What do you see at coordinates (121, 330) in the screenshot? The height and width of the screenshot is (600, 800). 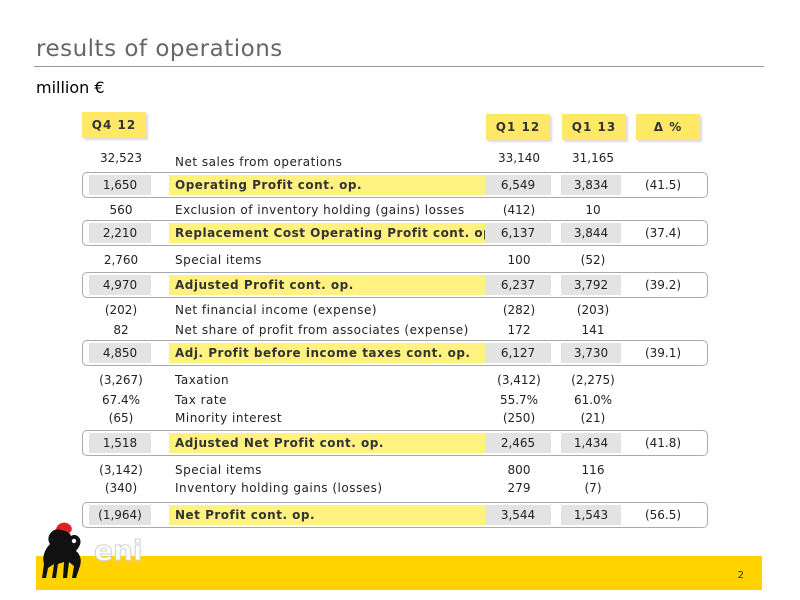 I see `value-q4-12: 82` at bounding box center [121, 330].